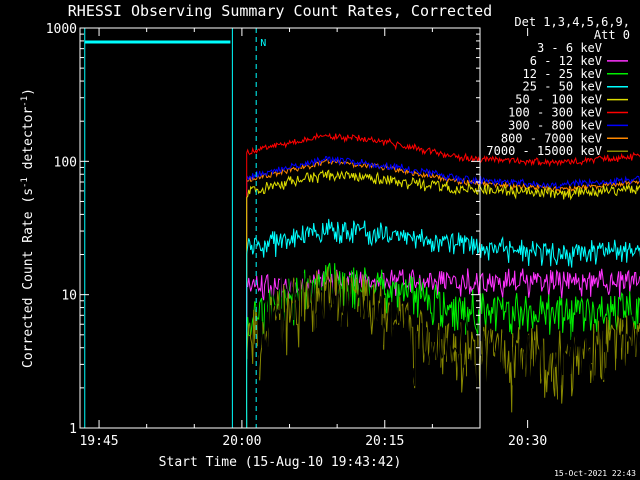 This screenshot has height=480, width=640. I want to click on legend-item-label: 3 - 6 keV, so click(569, 48).